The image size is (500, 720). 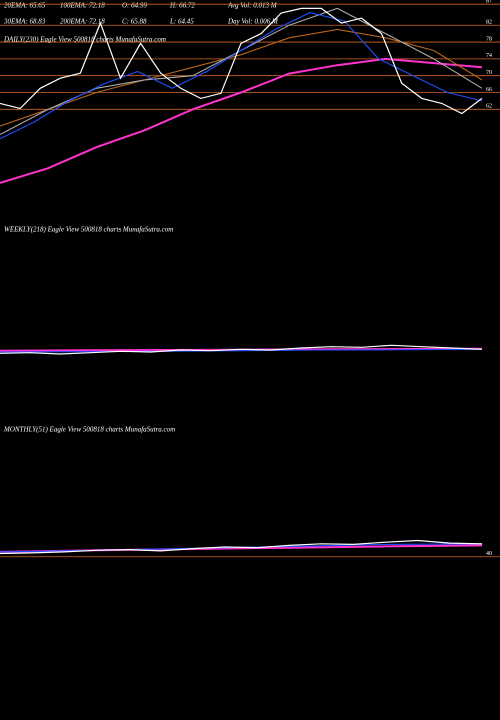 What do you see at coordinates (24, 22) in the screenshot?
I see `header-text: 30EMA: 68.83` at bounding box center [24, 22].